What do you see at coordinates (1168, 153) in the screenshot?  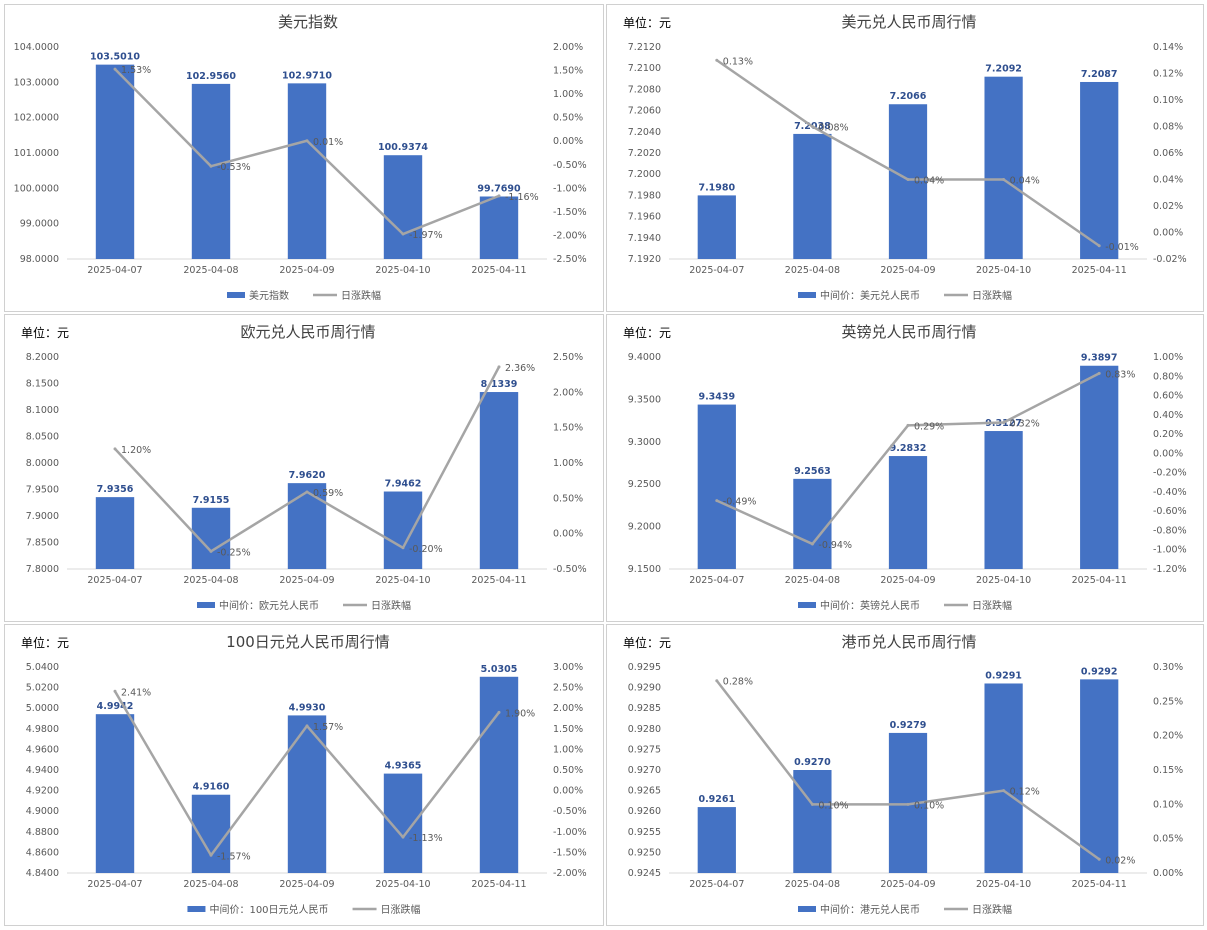 I see `y-right-tick-label: 0.06%` at bounding box center [1168, 153].